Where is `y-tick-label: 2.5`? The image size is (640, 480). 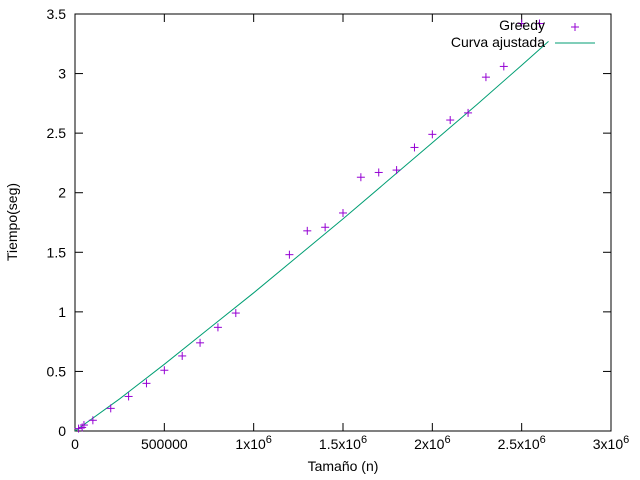
y-tick-label: 2.5 is located at coordinates (57, 133).